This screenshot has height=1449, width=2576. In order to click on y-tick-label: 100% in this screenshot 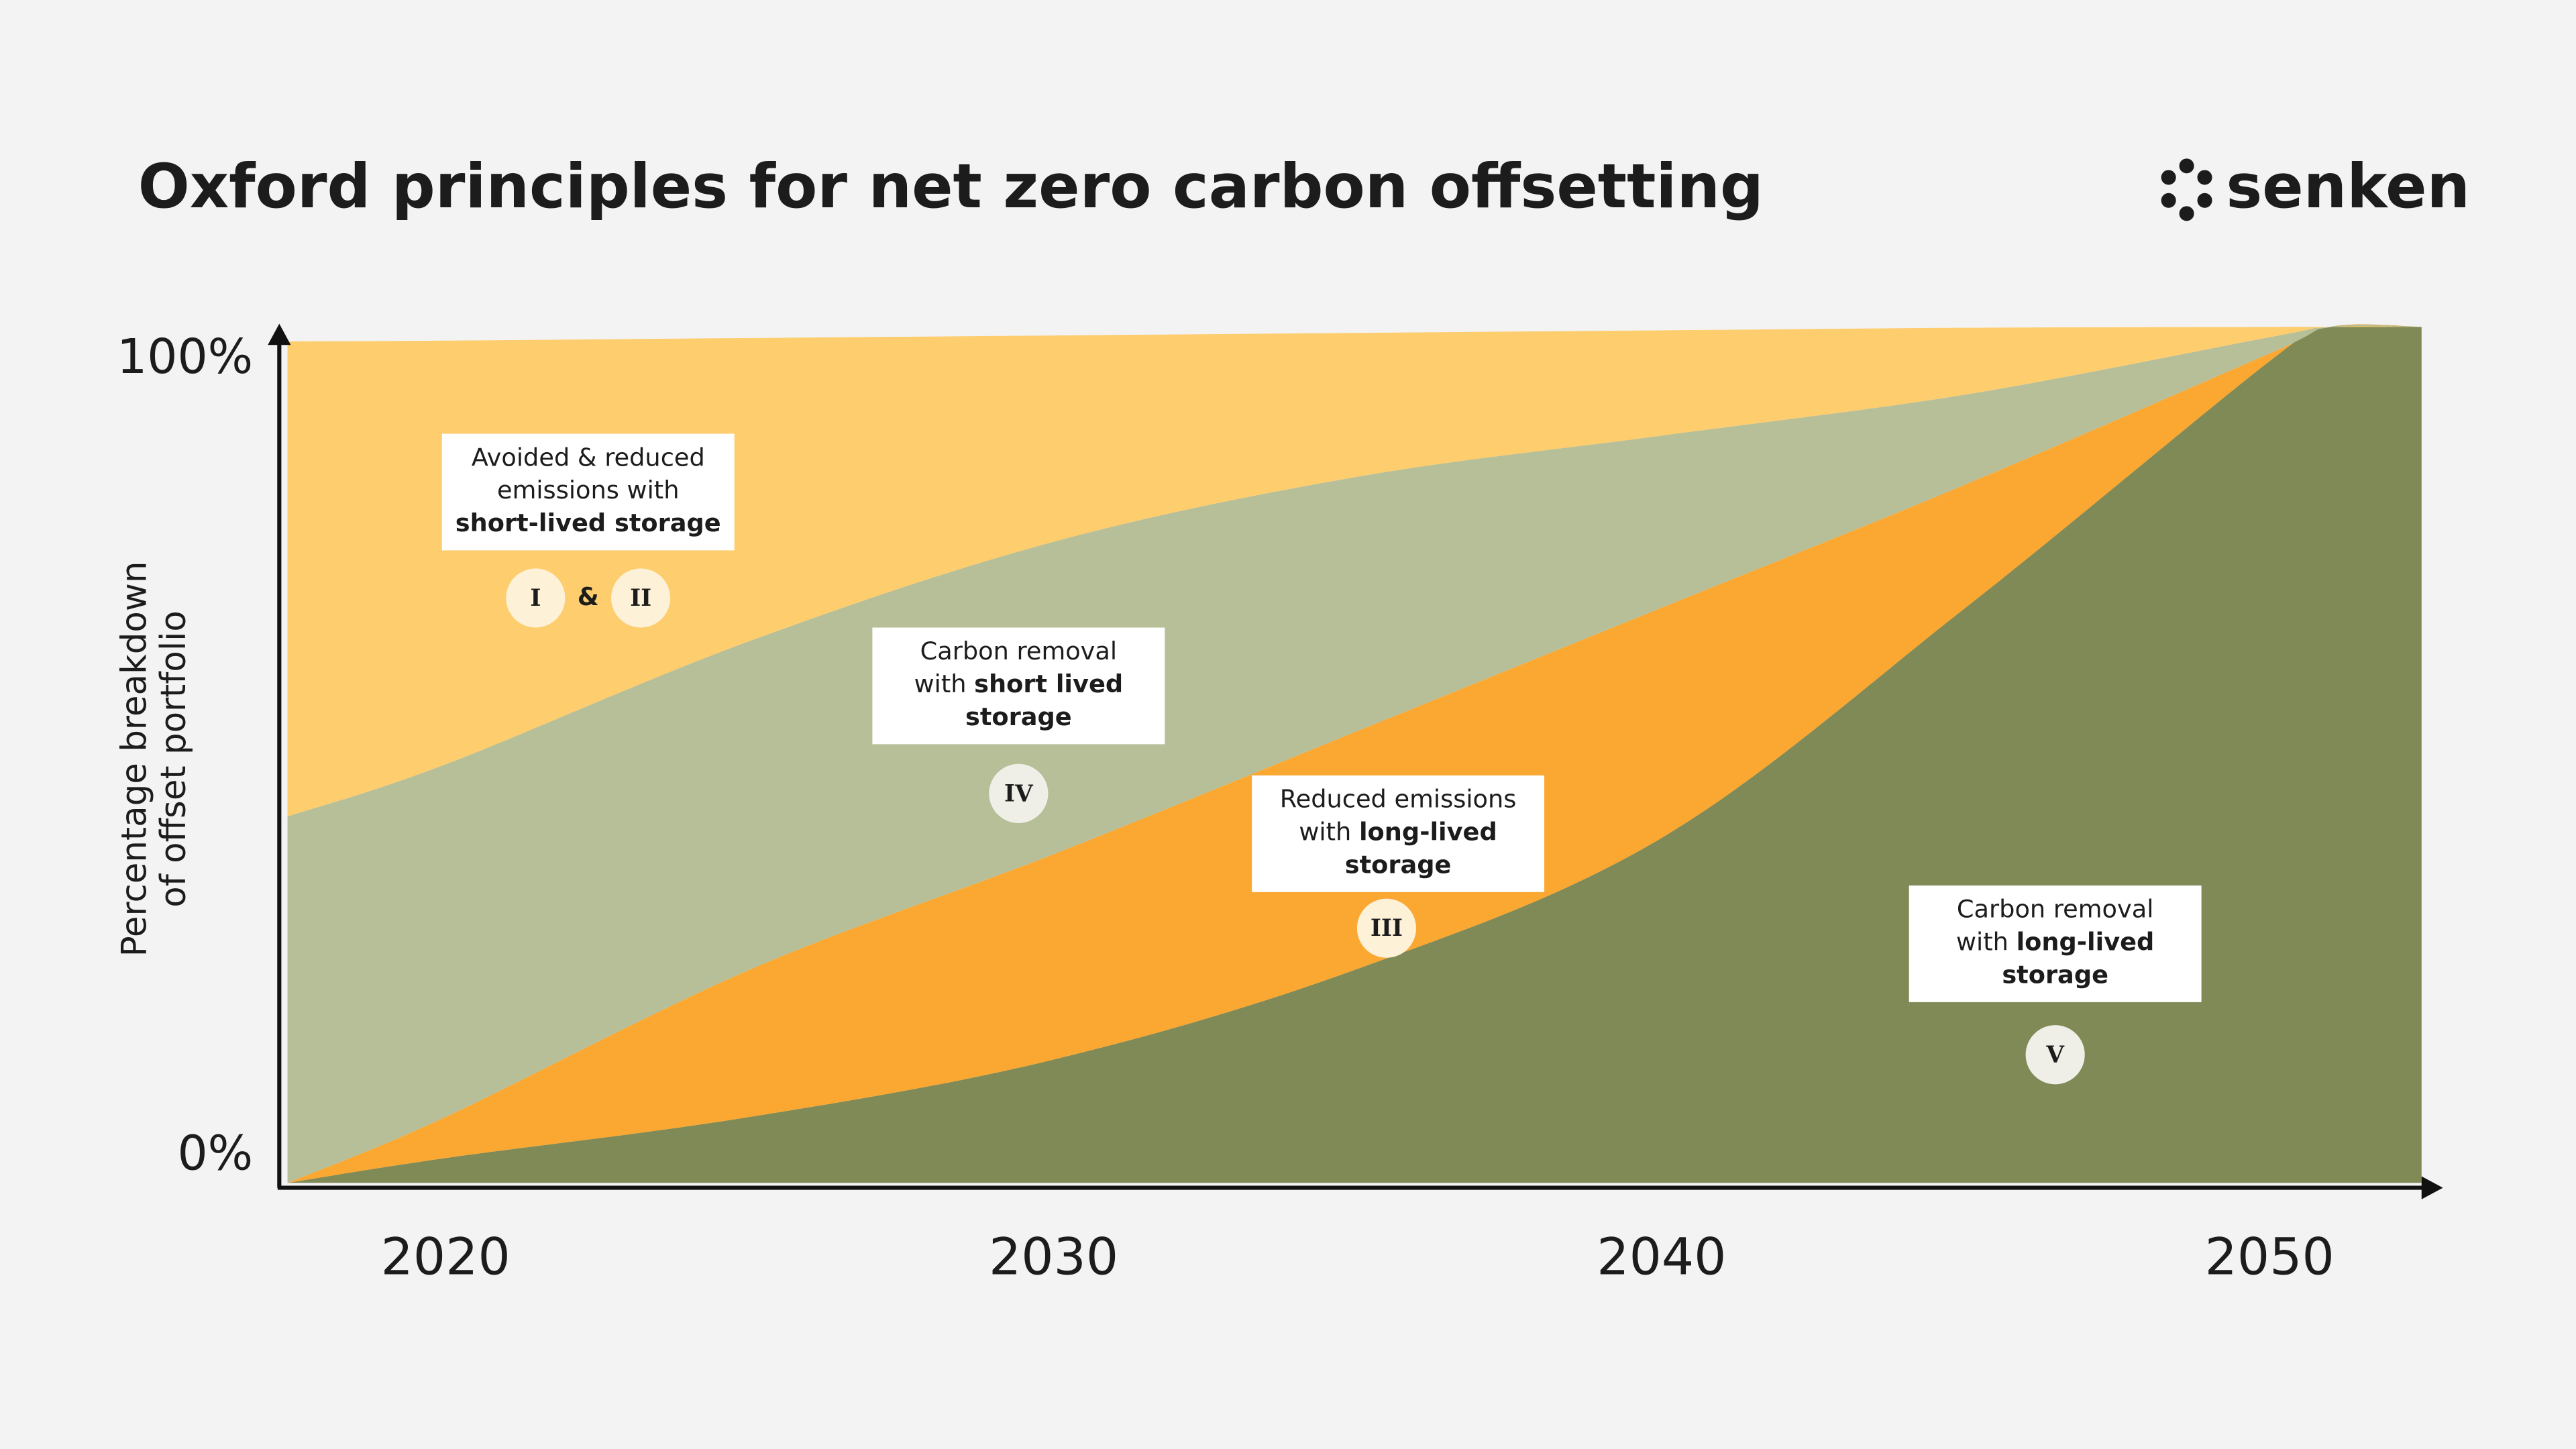, I will do `click(185, 356)`.